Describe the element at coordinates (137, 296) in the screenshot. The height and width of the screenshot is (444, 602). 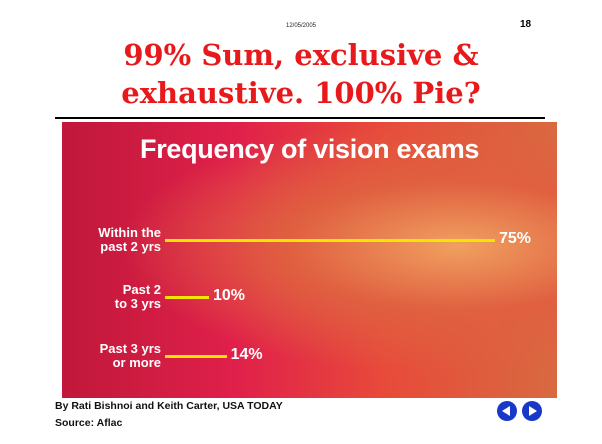
I see `category-label: Past 2 to 3 yrs` at that location.